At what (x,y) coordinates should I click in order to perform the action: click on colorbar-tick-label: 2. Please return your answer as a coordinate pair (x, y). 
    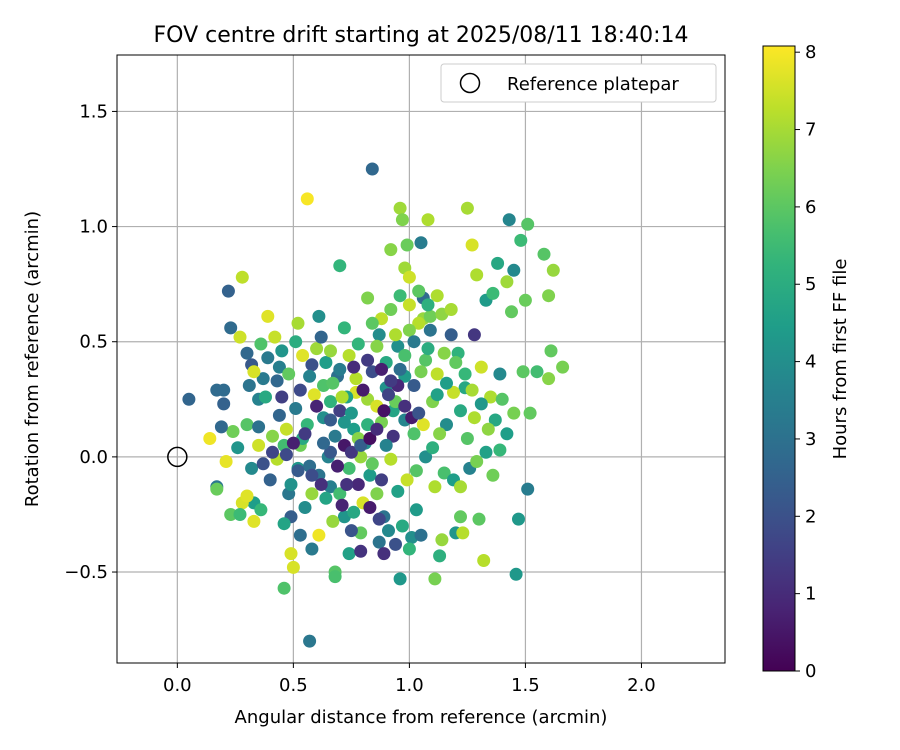
    Looking at the image, I should click on (810, 516).